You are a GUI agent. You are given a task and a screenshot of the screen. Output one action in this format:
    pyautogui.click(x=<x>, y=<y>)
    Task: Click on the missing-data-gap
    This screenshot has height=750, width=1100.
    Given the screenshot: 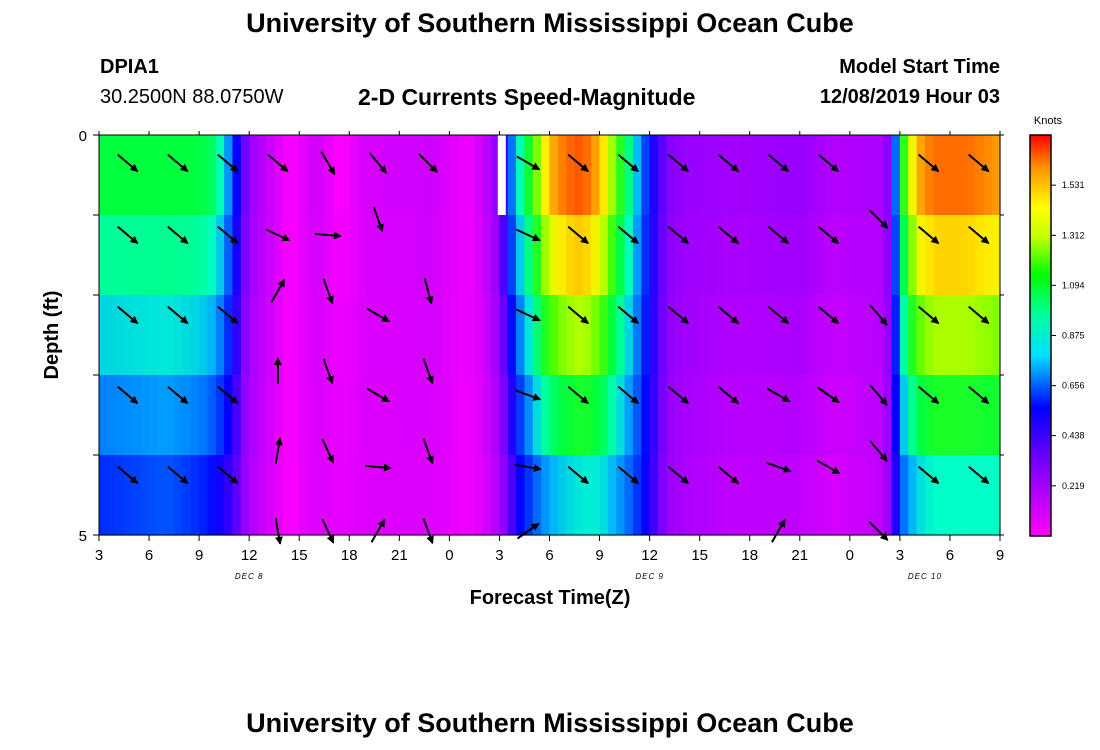 What is the action you would take?
    pyautogui.click(x=501, y=175)
    